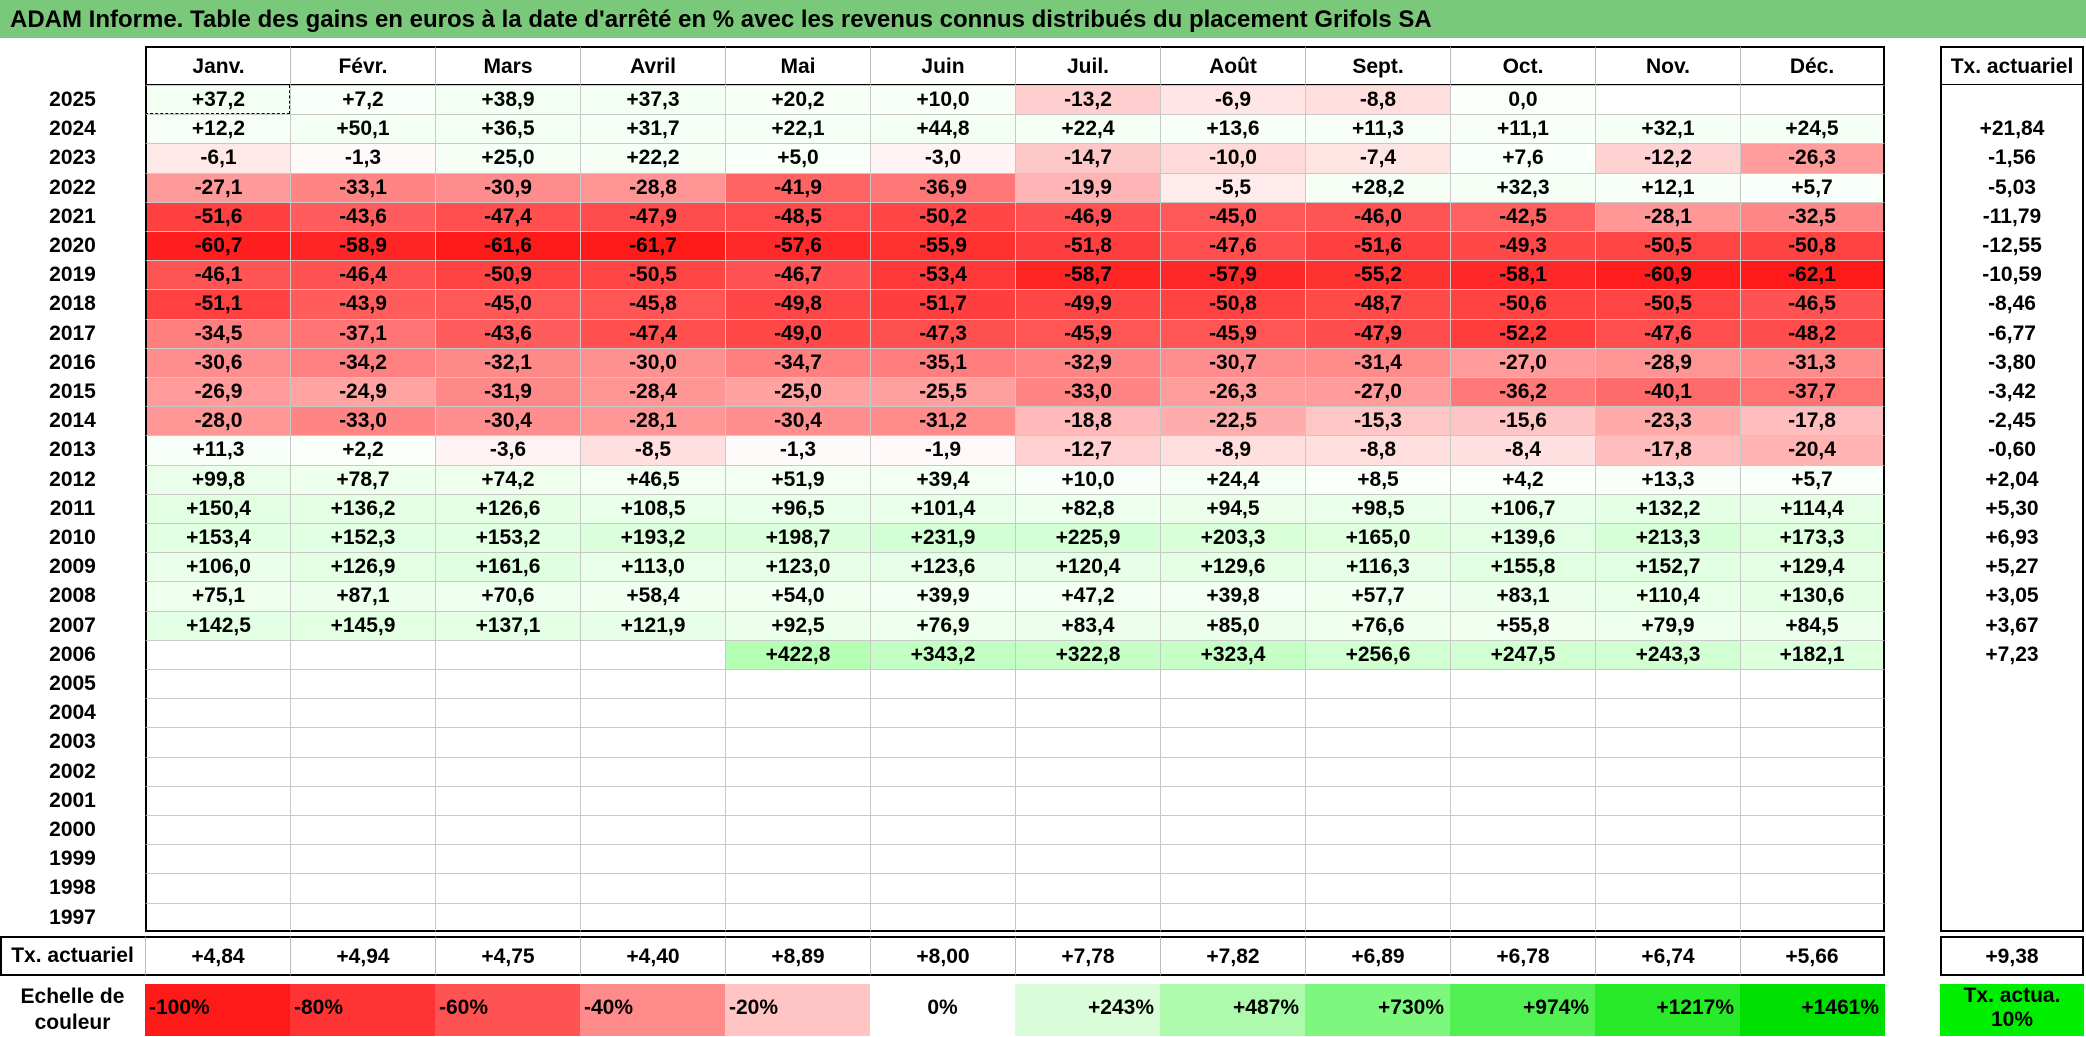 The image size is (2086, 1037). I want to click on color-scale-swatch: -100%, so click(217, 1009).